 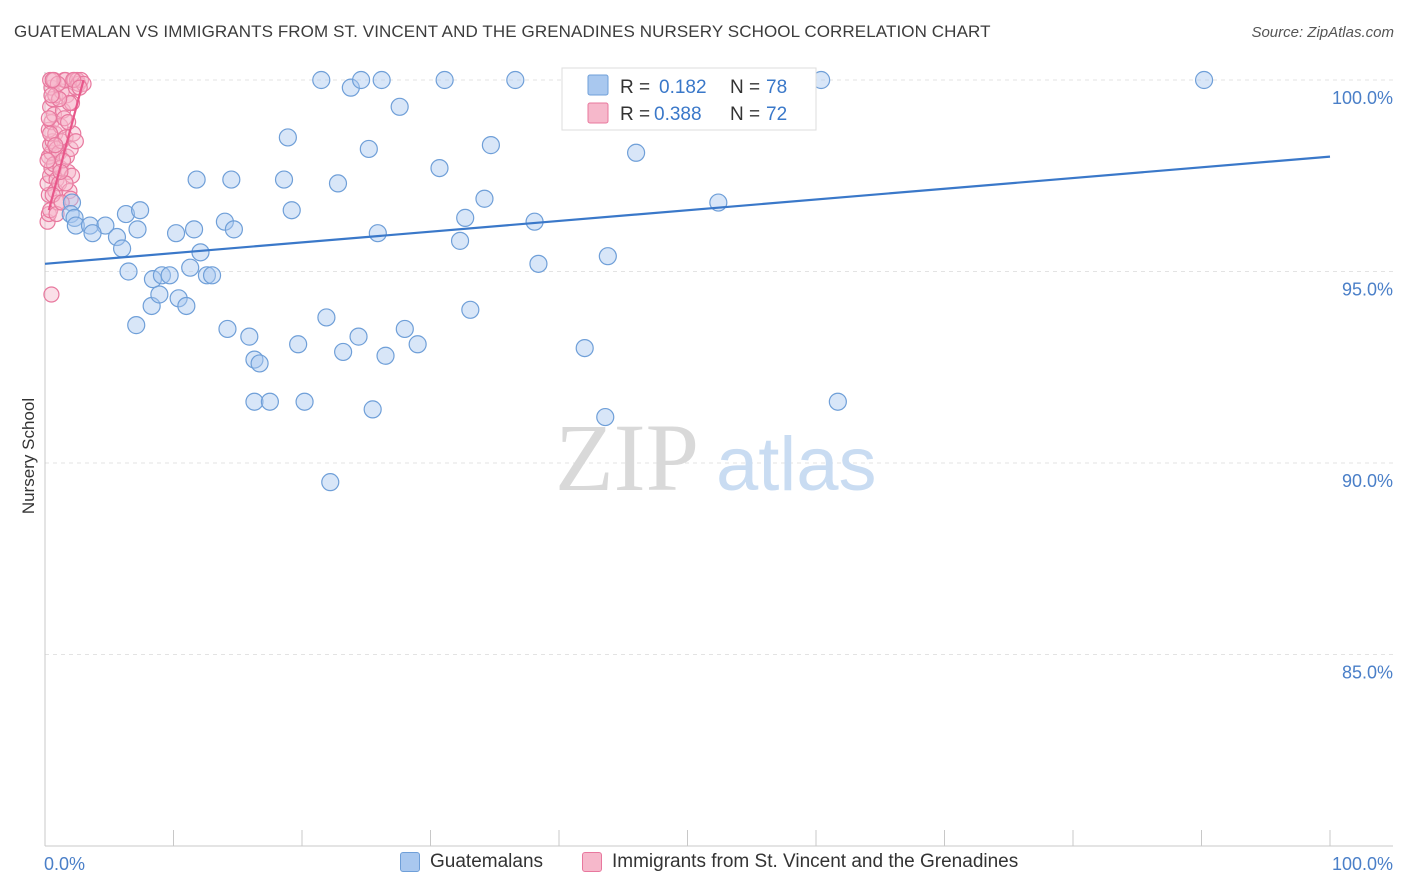 I want to click on blue-trend-line, so click(x=687, y=210).